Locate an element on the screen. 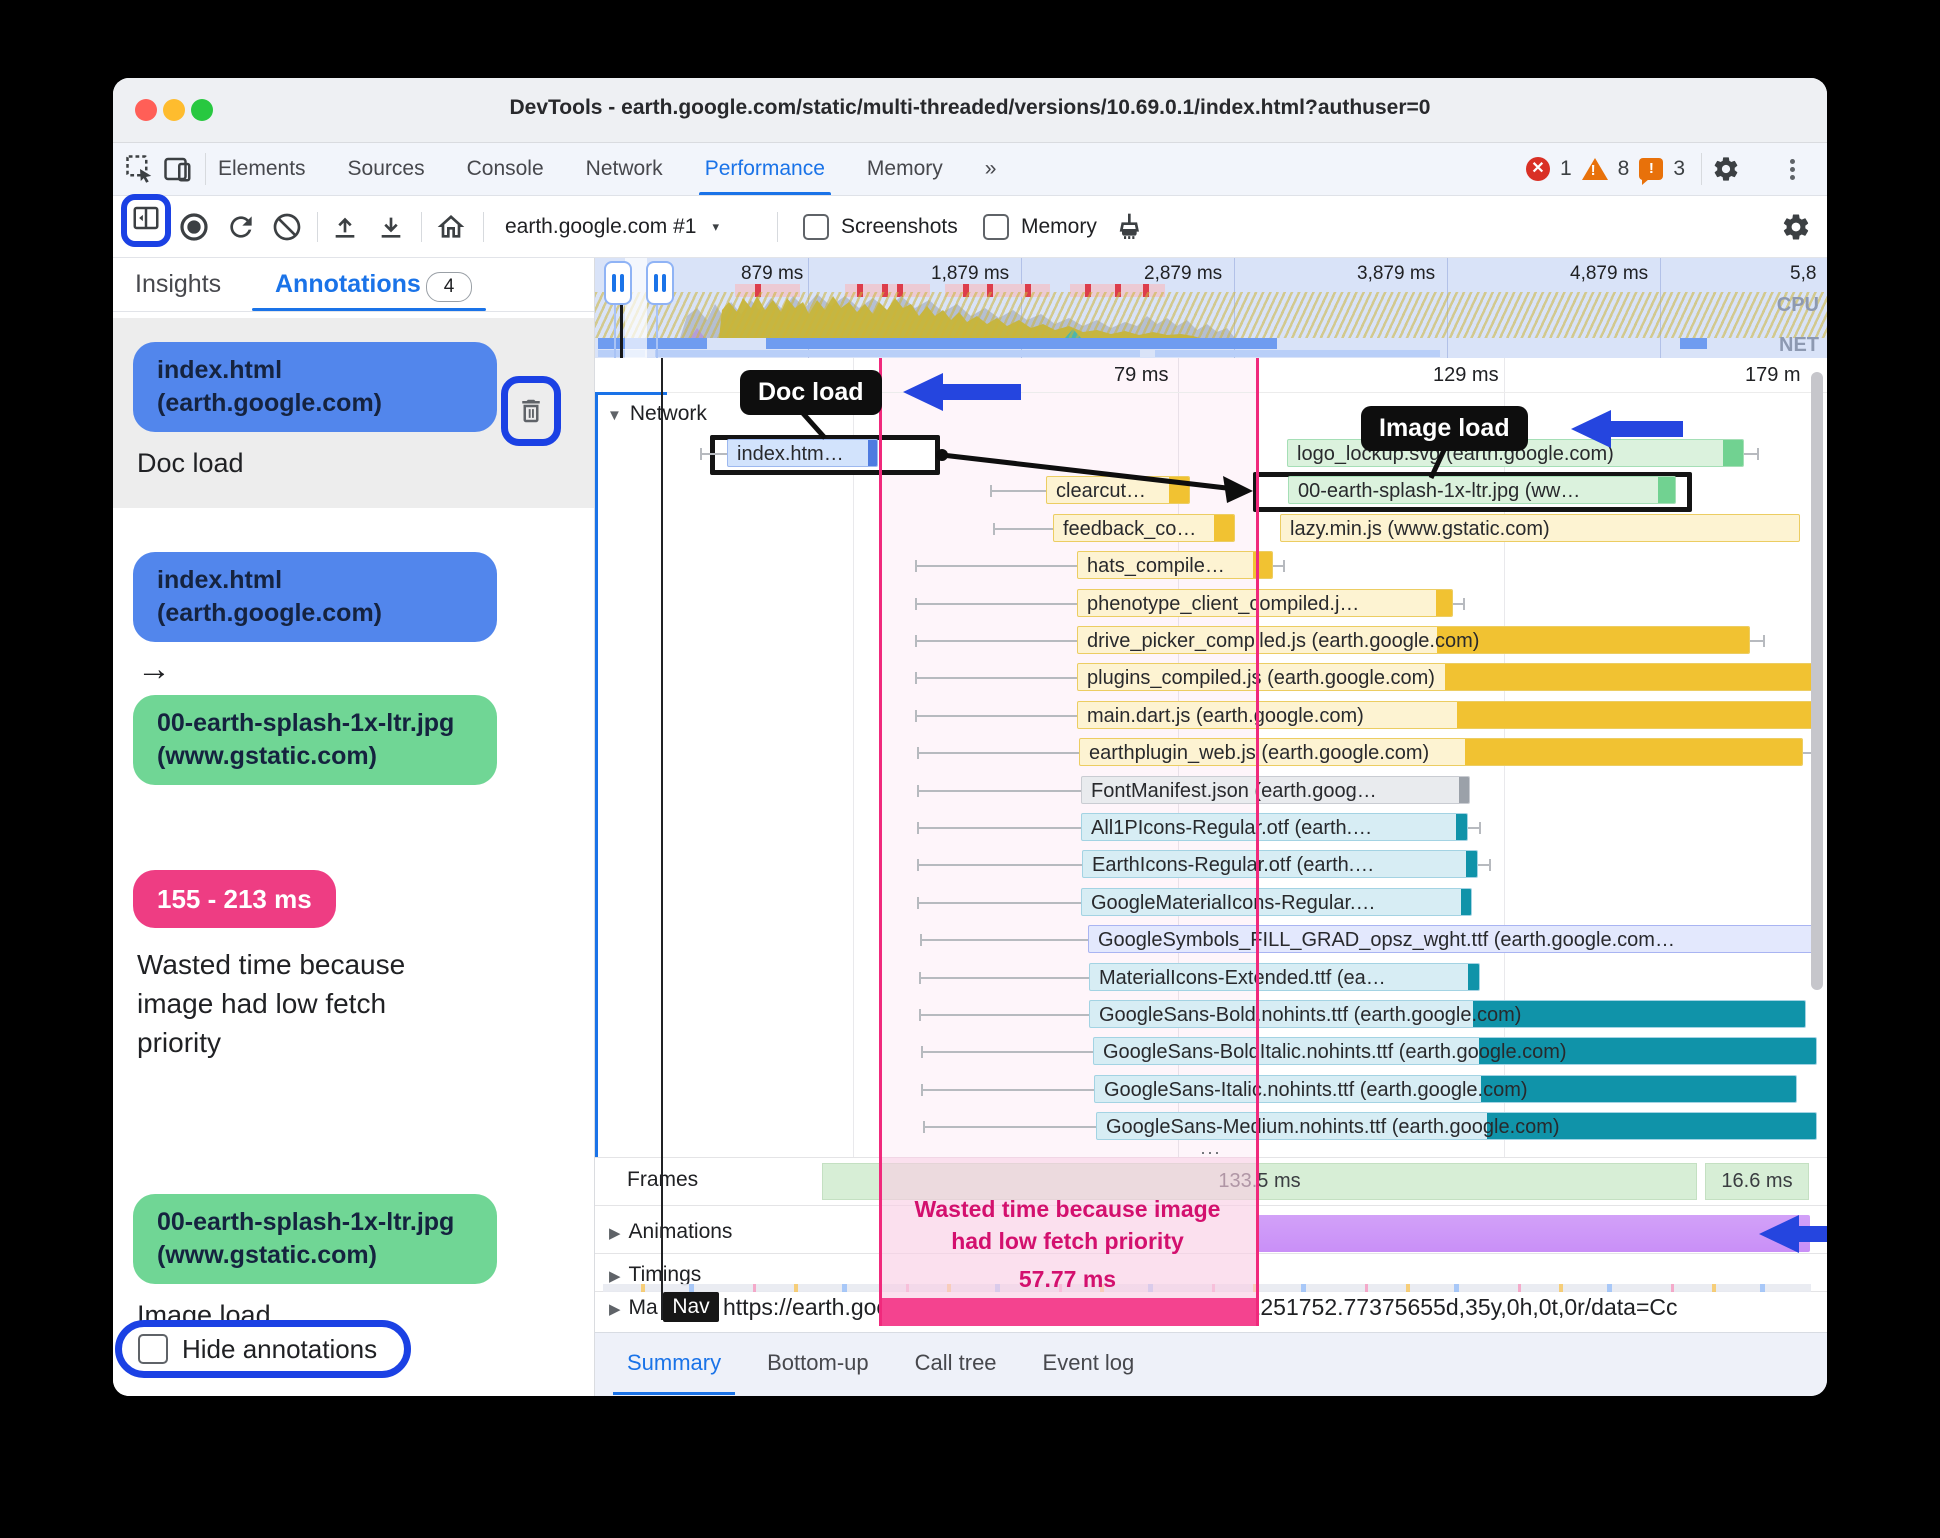 This screenshot has height=1538, width=1940. network-request-row: earthplugin_web.js (earth.google.com) is located at coordinates (1211, 753).